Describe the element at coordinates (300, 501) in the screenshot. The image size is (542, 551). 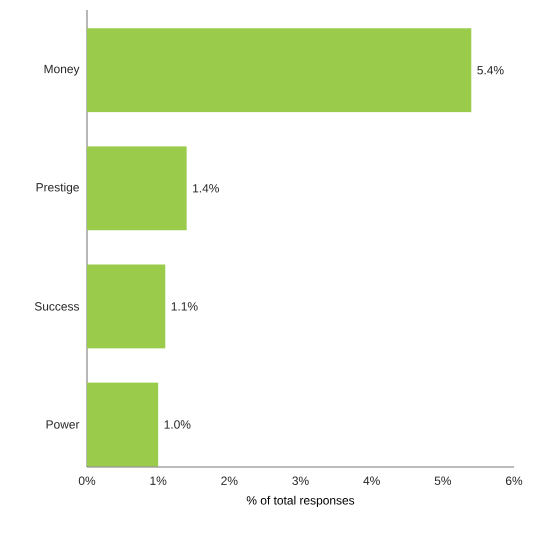
I see `x-axis-title: % of total responses` at that location.